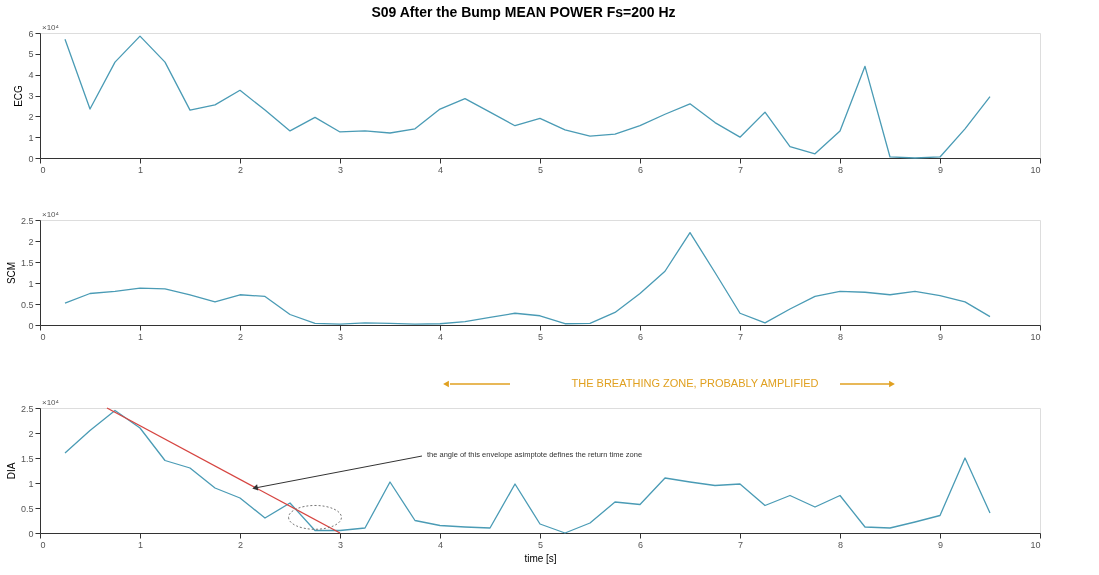 This screenshot has width=1099, height=575. Describe the element at coordinates (695, 383) in the screenshot. I see `text: THE BREATHING ZONE, PROBABLY AMPLIFIED` at that location.